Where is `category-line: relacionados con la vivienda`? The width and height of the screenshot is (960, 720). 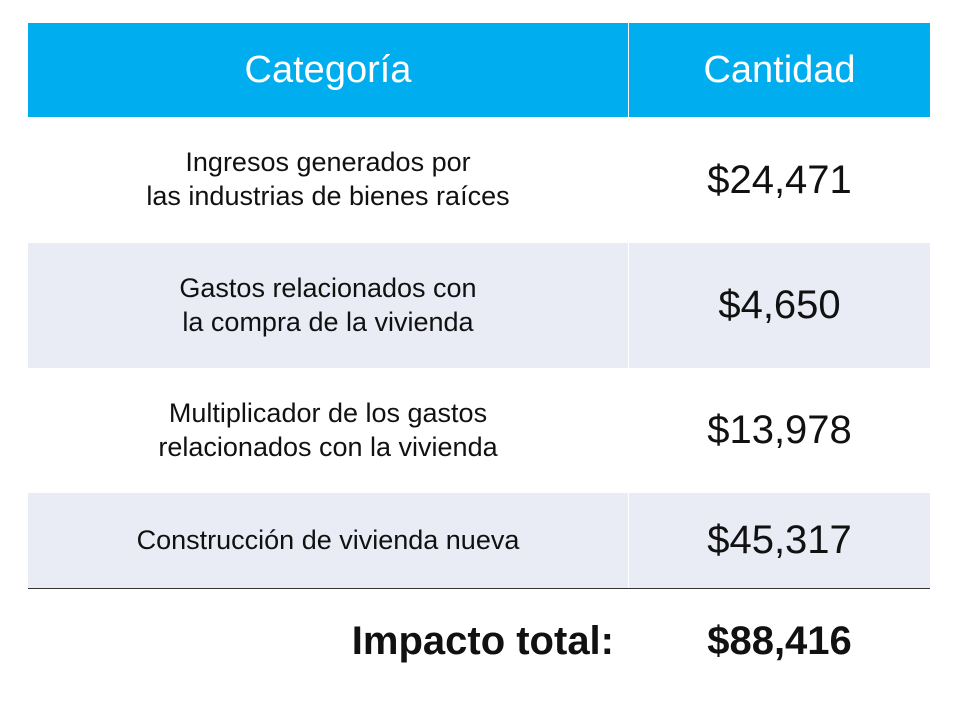 category-line: relacionados con la vivienda is located at coordinates (328, 446).